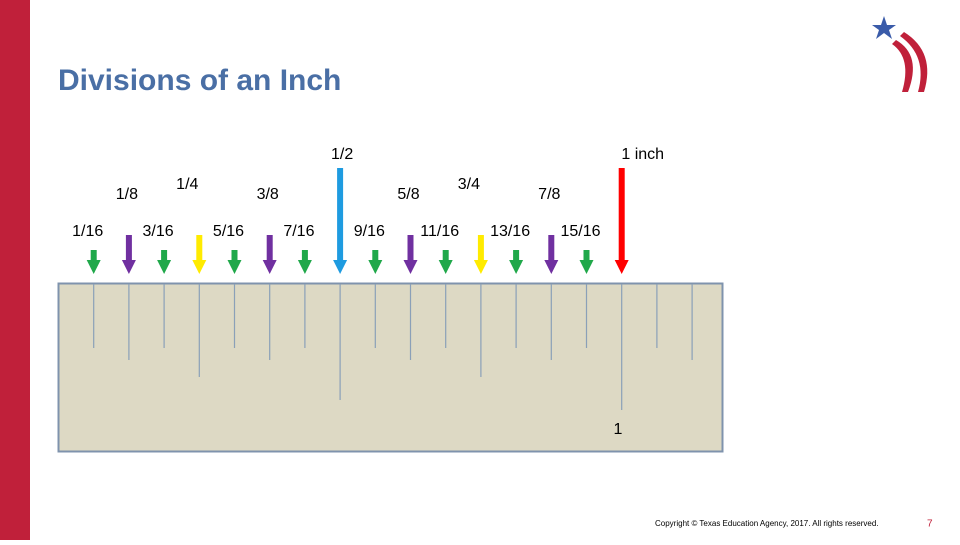 The height and width of the screenshot is (545, 960). I want to click on logo, so click(900, 54).